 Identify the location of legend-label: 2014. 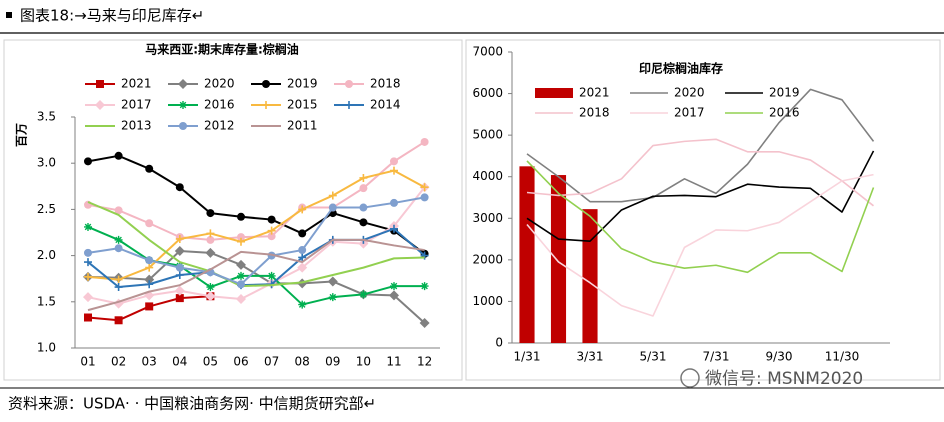
(385, 105).